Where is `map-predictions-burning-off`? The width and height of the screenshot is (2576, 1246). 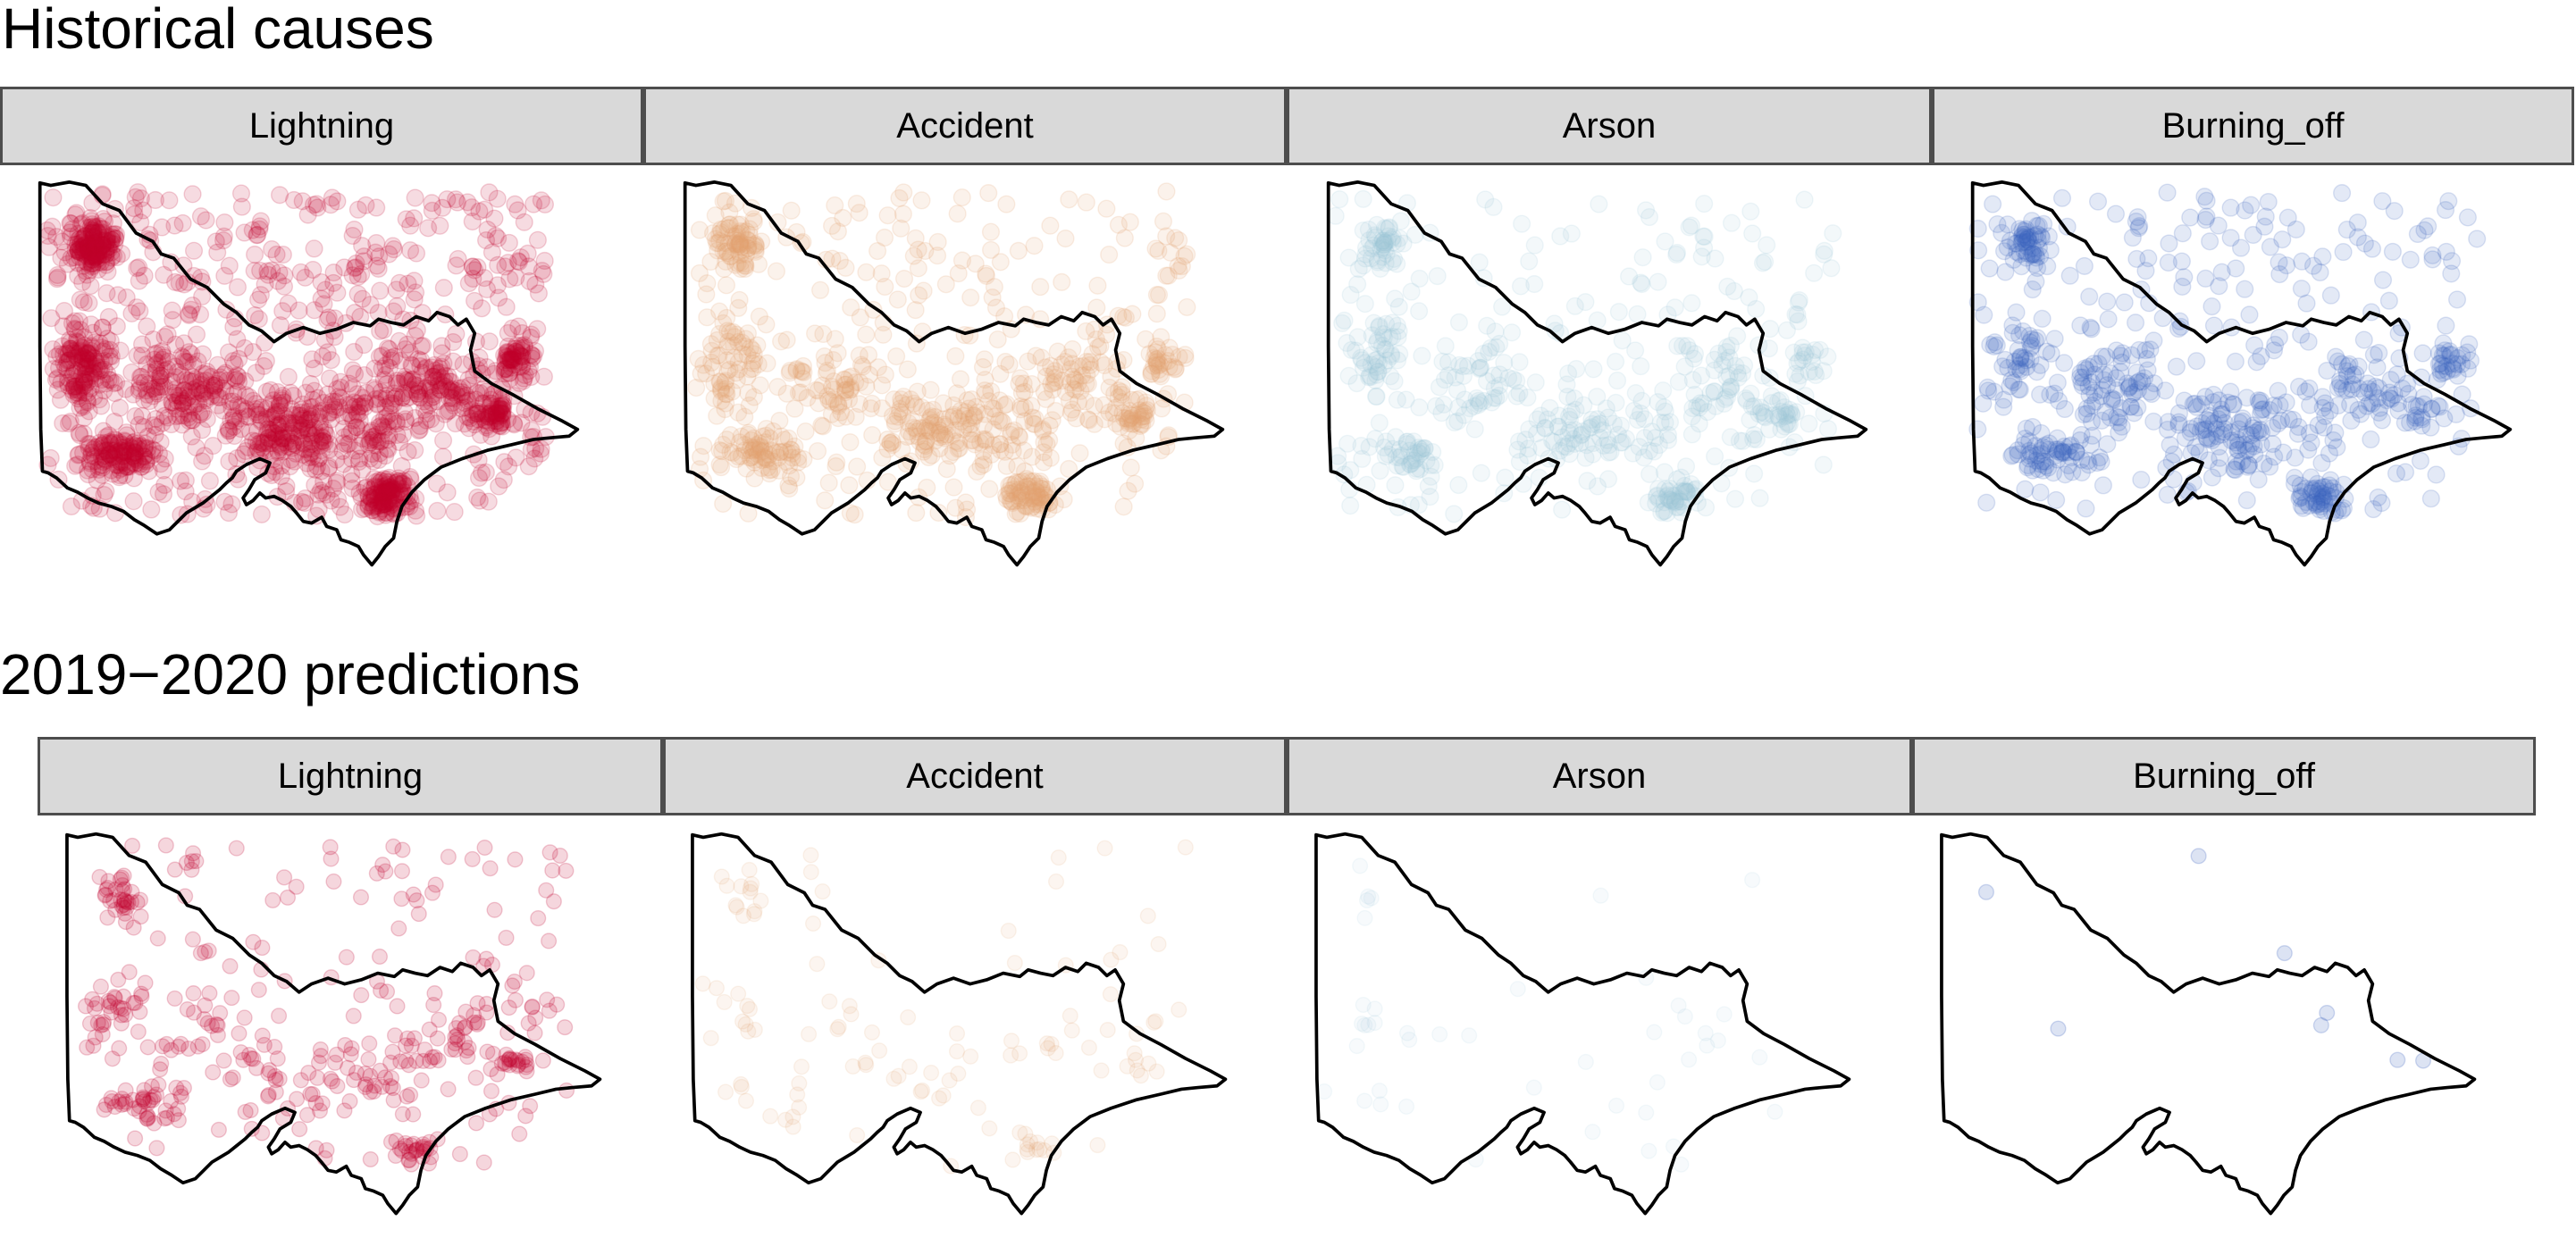 map-predictions-burning-off is located at coordinates (2208, 1024).